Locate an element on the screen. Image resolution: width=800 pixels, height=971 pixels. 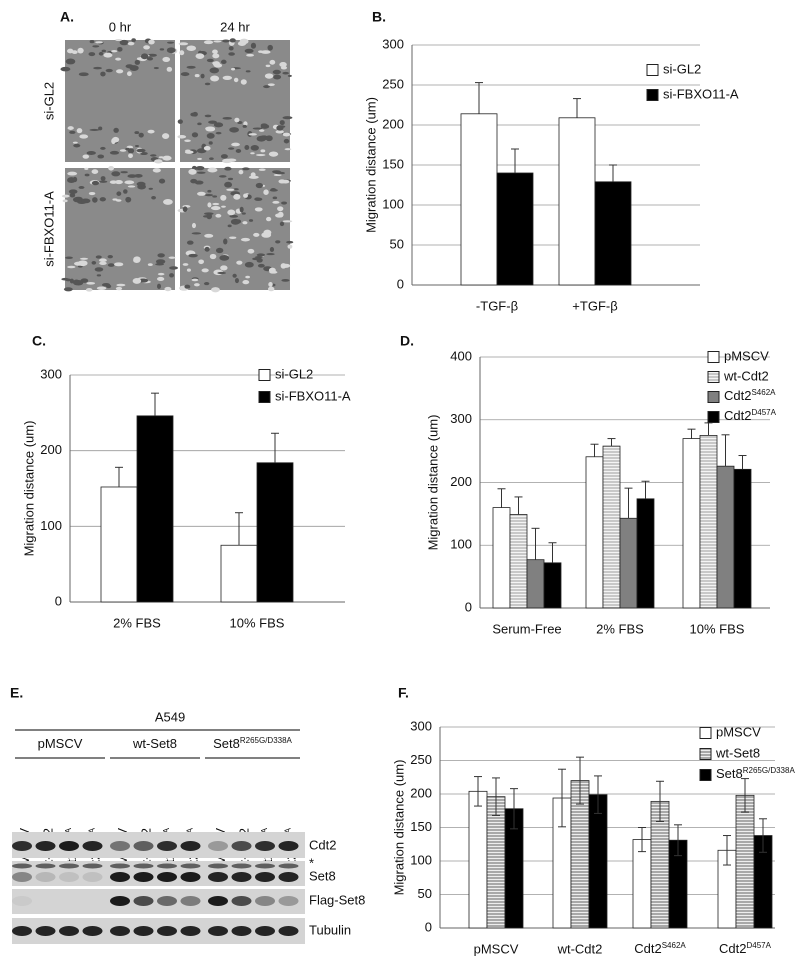
x-tick-label: Serum-Free is located at coordinates (526, 628).